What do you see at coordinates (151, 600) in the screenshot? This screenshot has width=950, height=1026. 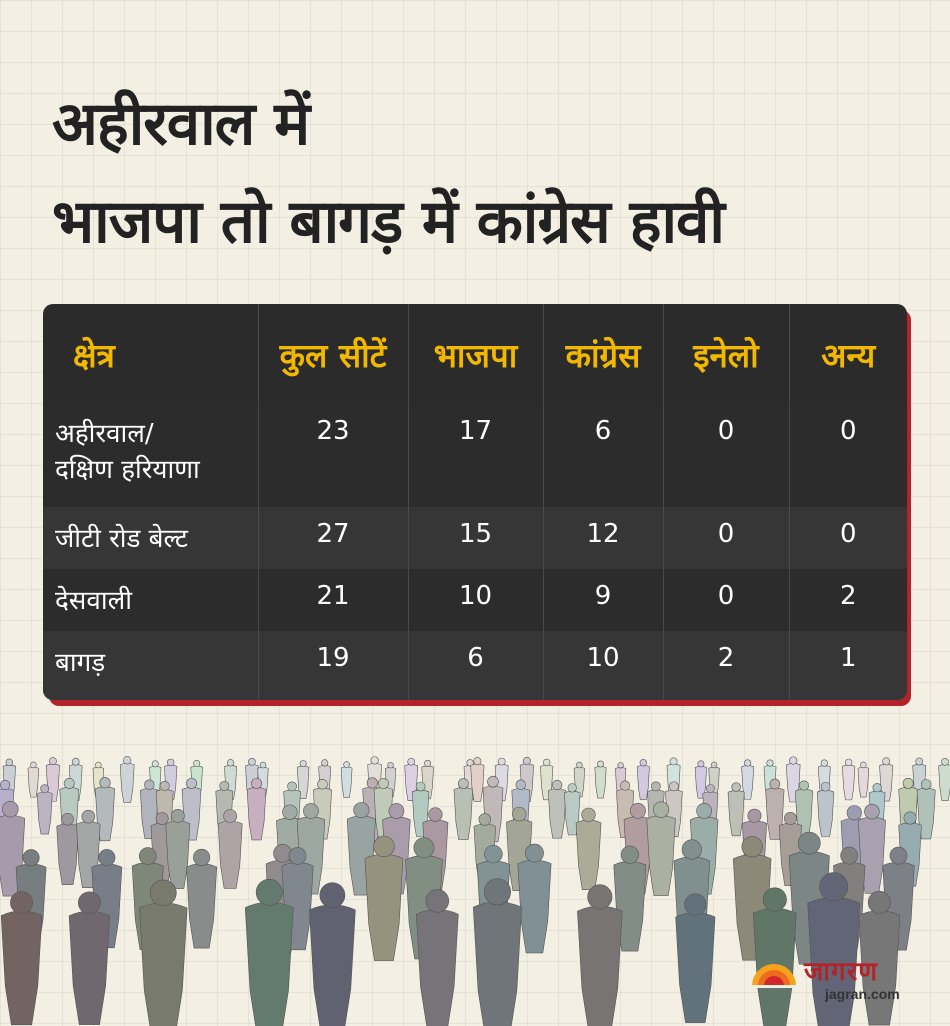 I see `region-cell: देसवाली` at bounding box center [151, 600].